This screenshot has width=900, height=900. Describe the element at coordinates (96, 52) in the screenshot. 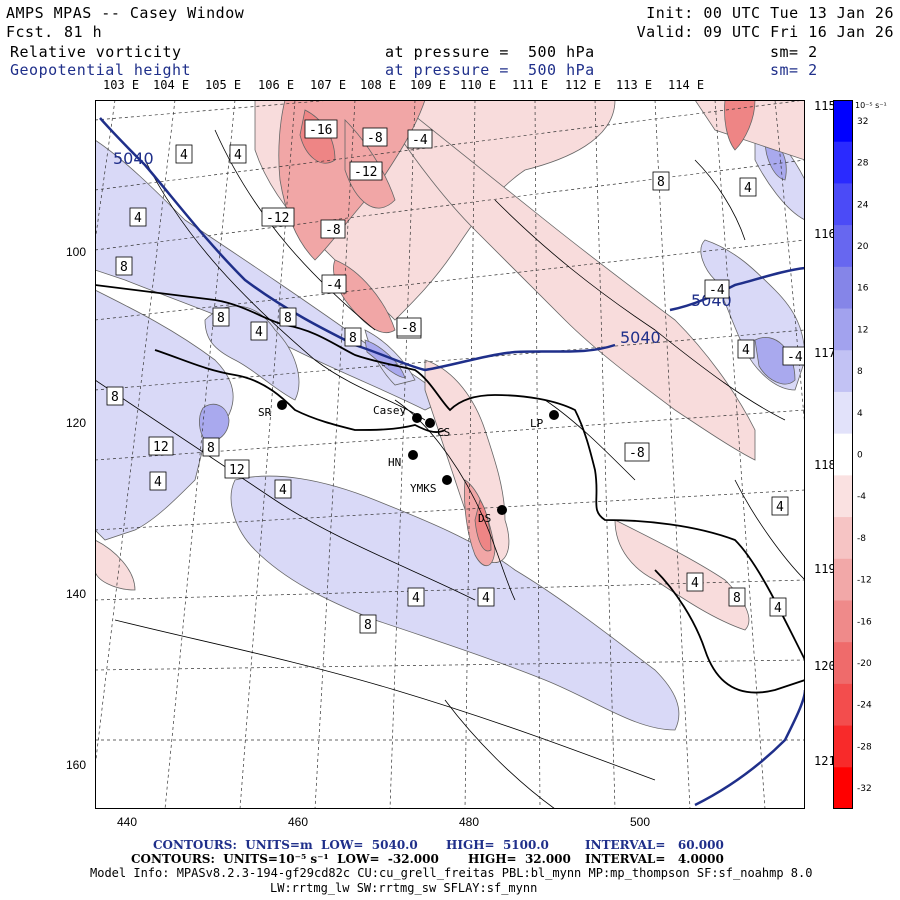

I see `field-1-name: Relative vorticity` at that location.